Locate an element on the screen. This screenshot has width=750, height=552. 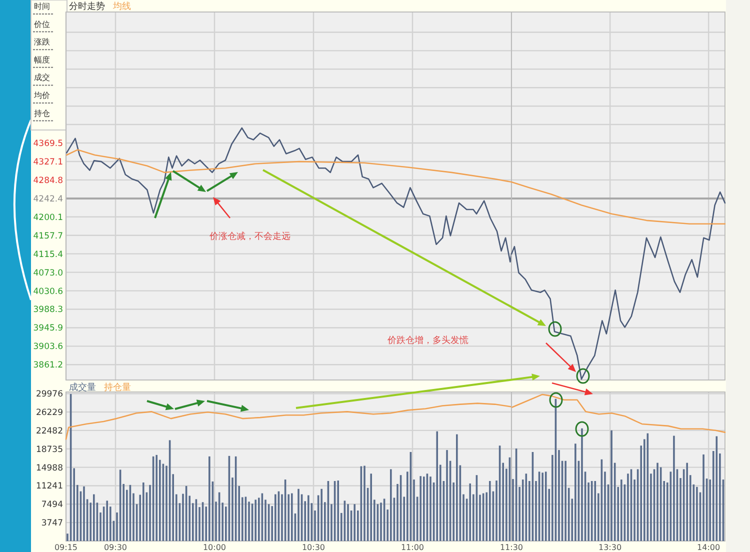
y-tick-label: 4327.1 is located at coordinates (48, 162).